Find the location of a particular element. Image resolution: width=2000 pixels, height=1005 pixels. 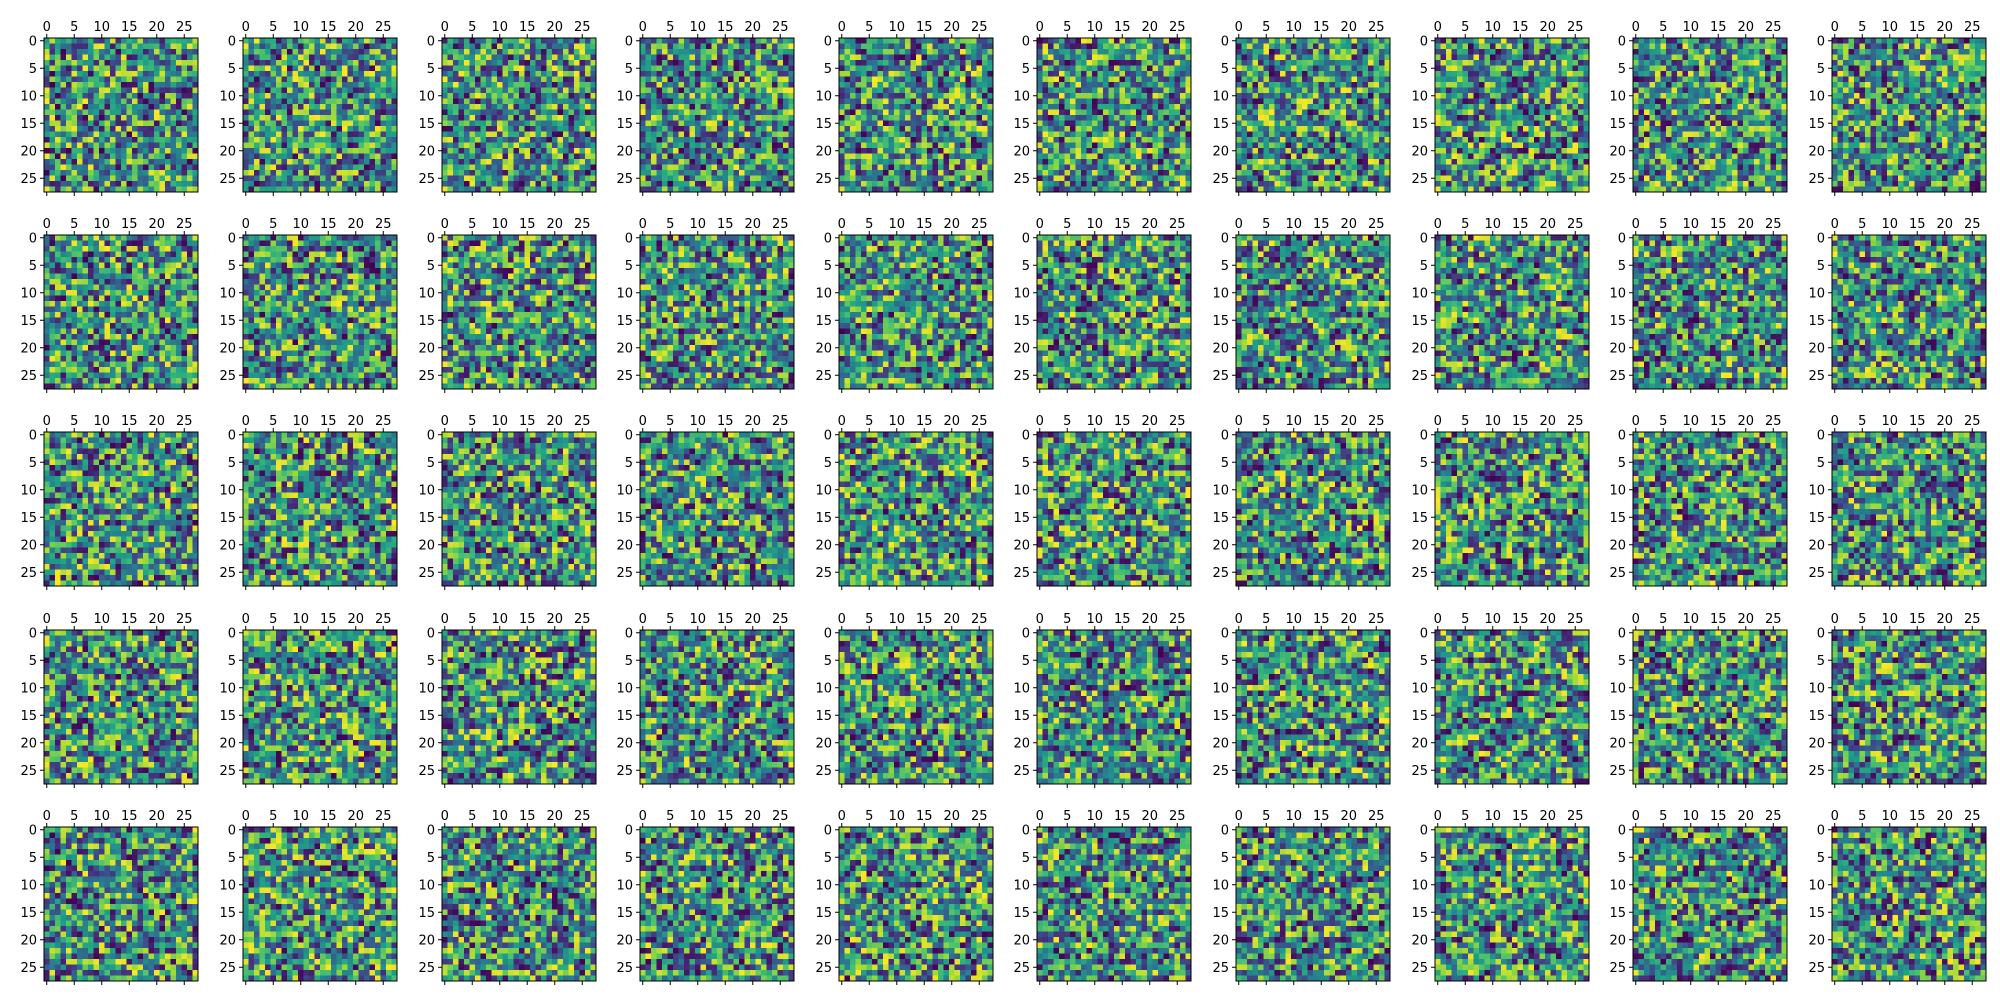

x-tick-label: 10 is located at coordinates (499, 27).